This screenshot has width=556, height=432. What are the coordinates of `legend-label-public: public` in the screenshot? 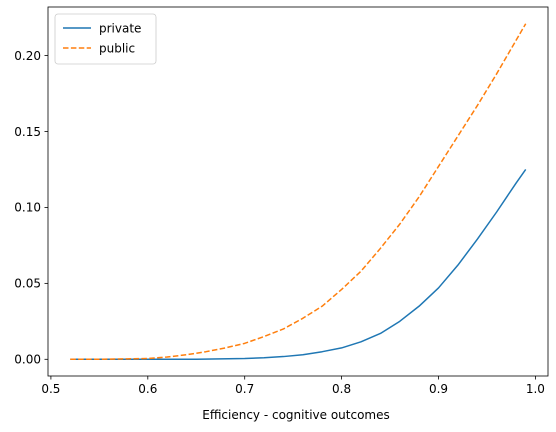 It's located at (117, 48).